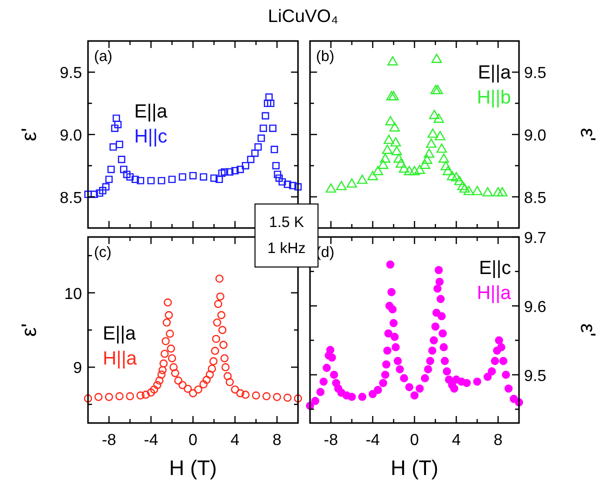  I want to click on annotation: (c), so click(103, 252).